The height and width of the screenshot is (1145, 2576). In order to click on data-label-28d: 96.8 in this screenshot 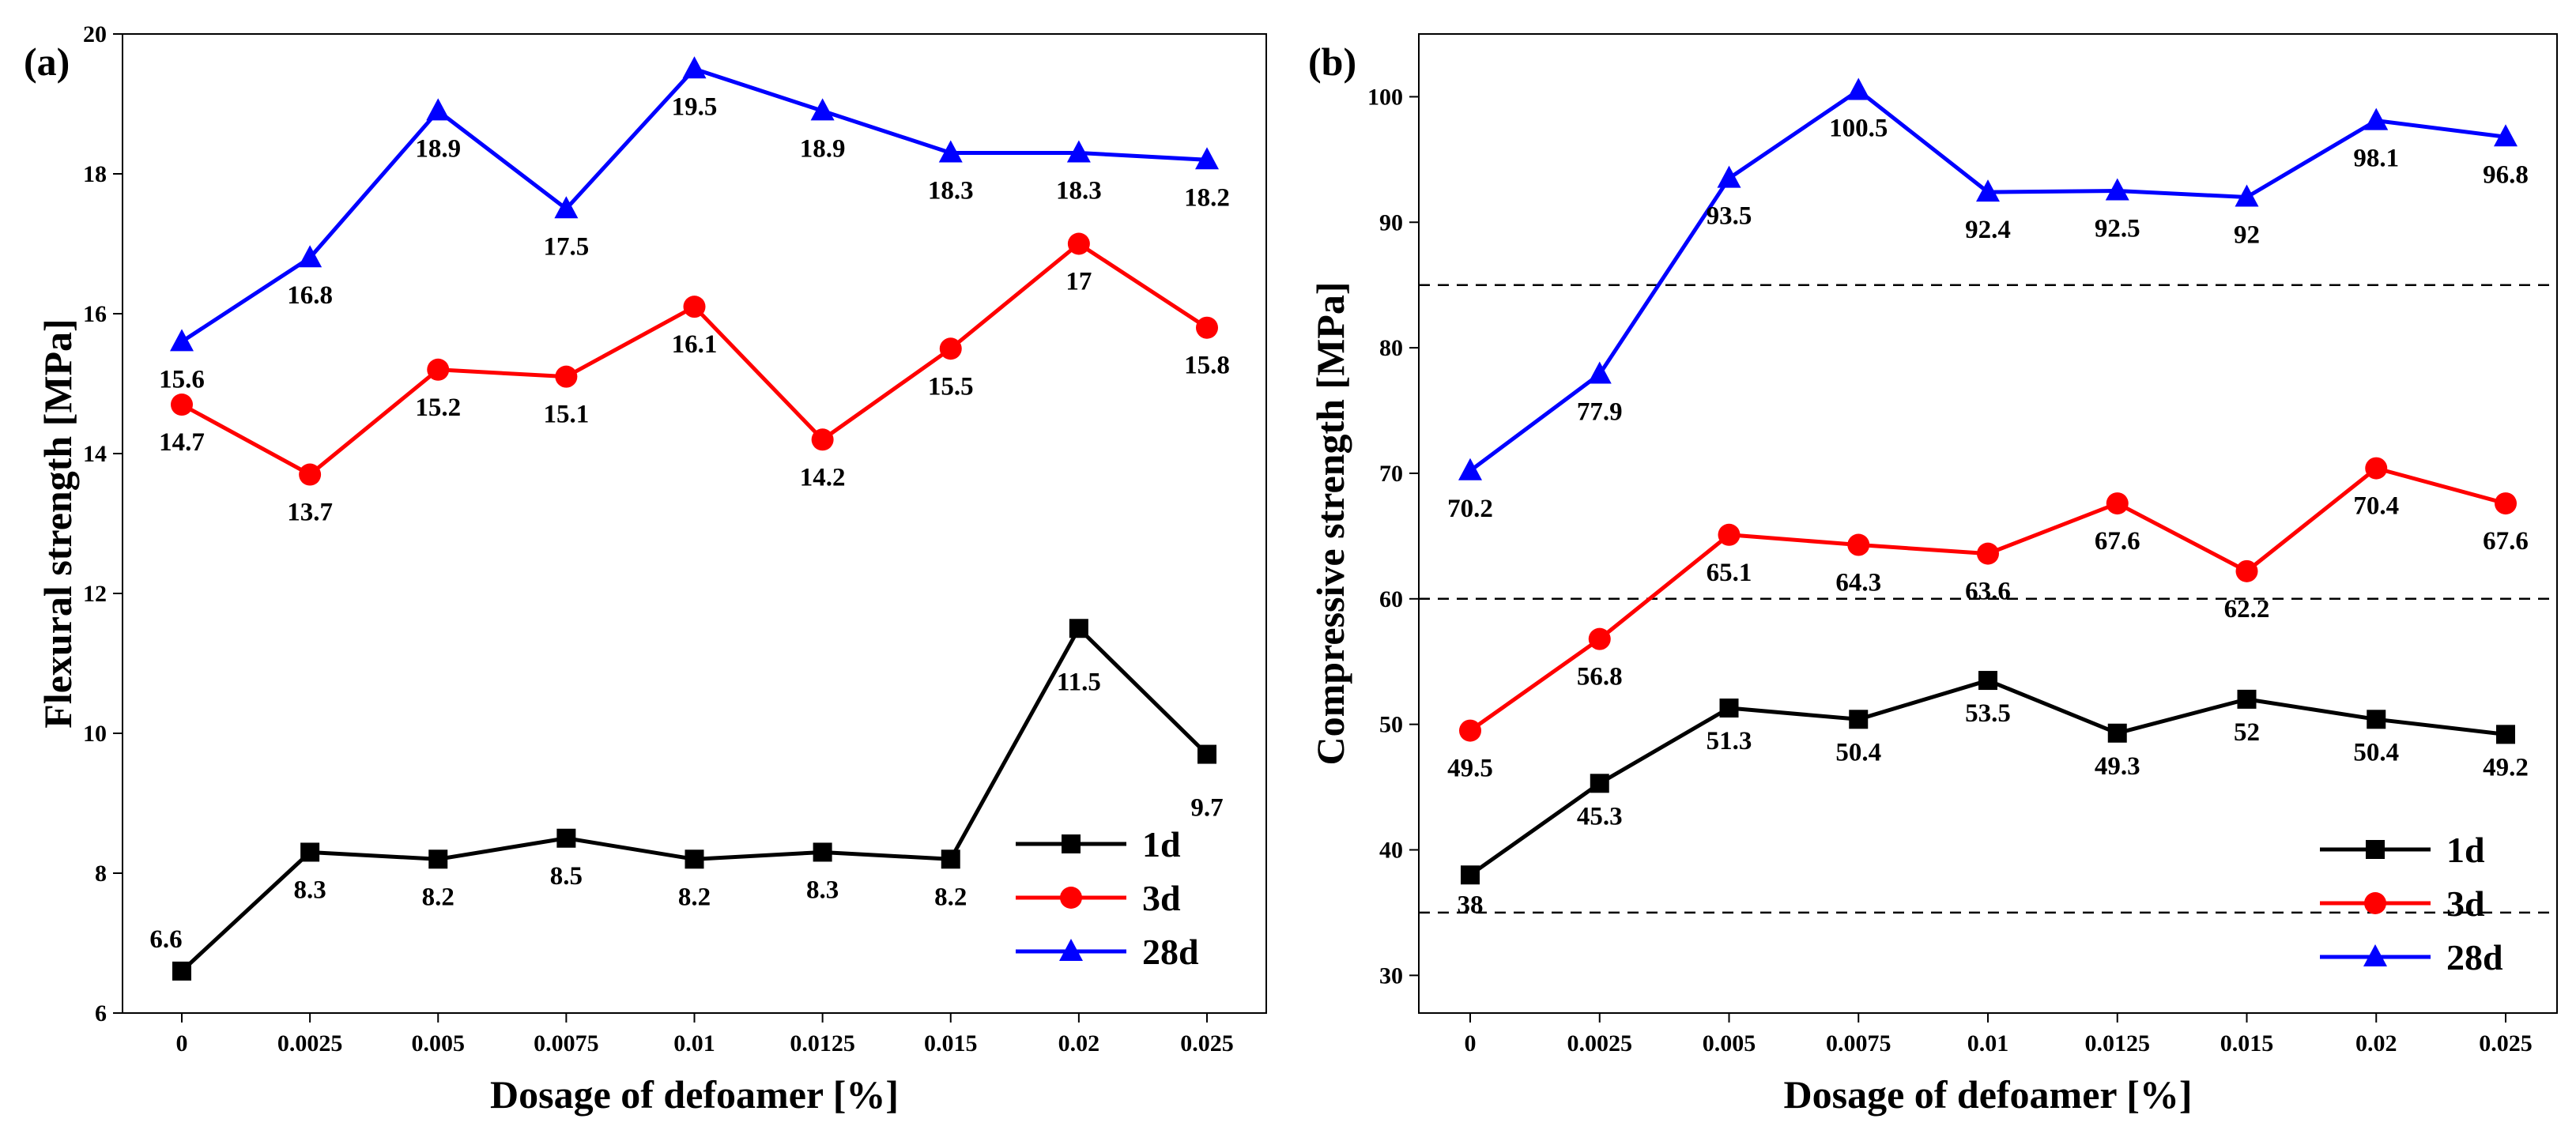, I will do `click(2506, 174)`.